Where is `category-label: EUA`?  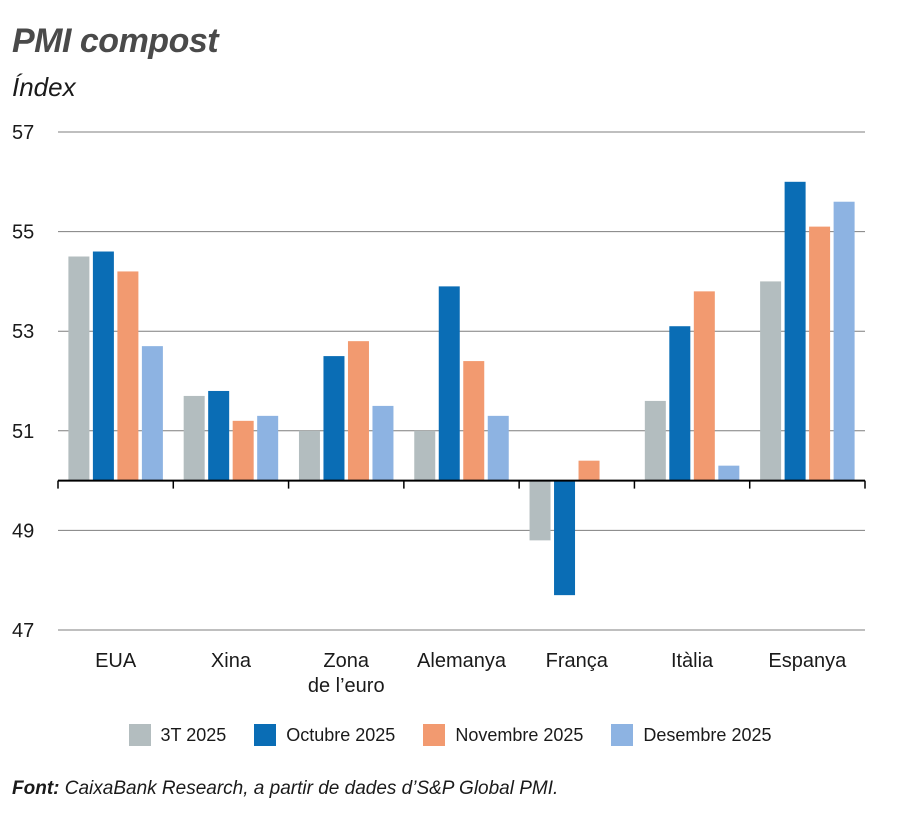 category-label: EUA is located at coordinates (116, 661).